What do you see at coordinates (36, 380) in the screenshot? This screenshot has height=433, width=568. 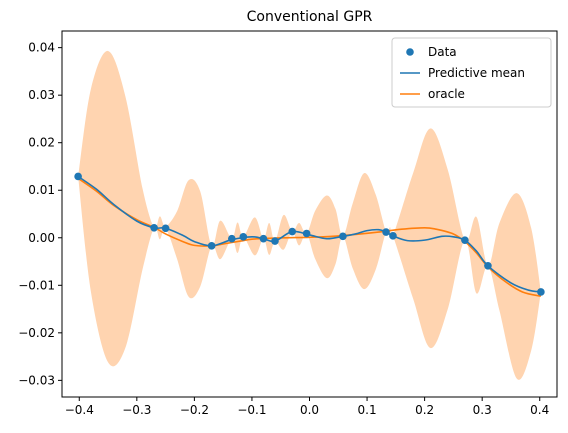 I see `y-tick-label: −0.03` at bounding box center [36, 380].